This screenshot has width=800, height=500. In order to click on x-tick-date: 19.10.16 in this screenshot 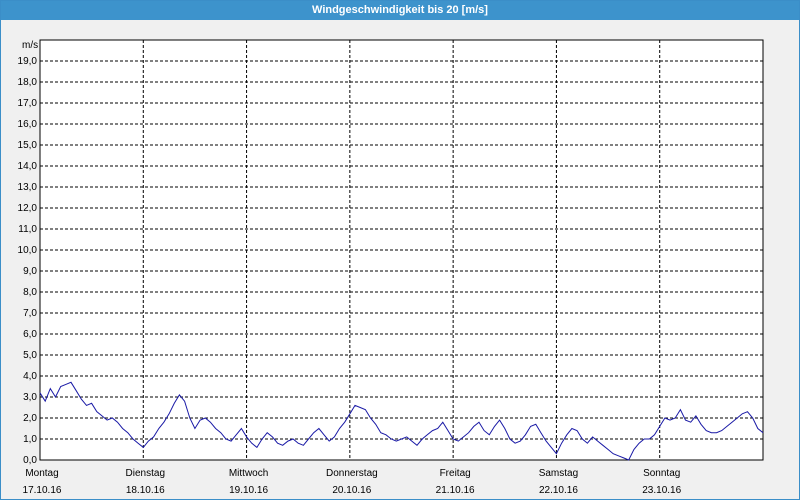, I will do `click(248, 490)`.